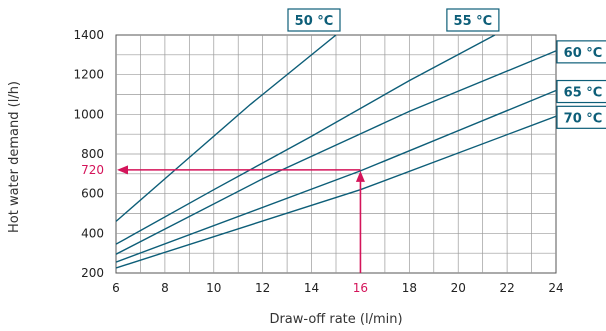 Image resolution: width=606 pixels, height=331 pixels. I want to click on series-label-3: 60 °C, so click(581, 52).